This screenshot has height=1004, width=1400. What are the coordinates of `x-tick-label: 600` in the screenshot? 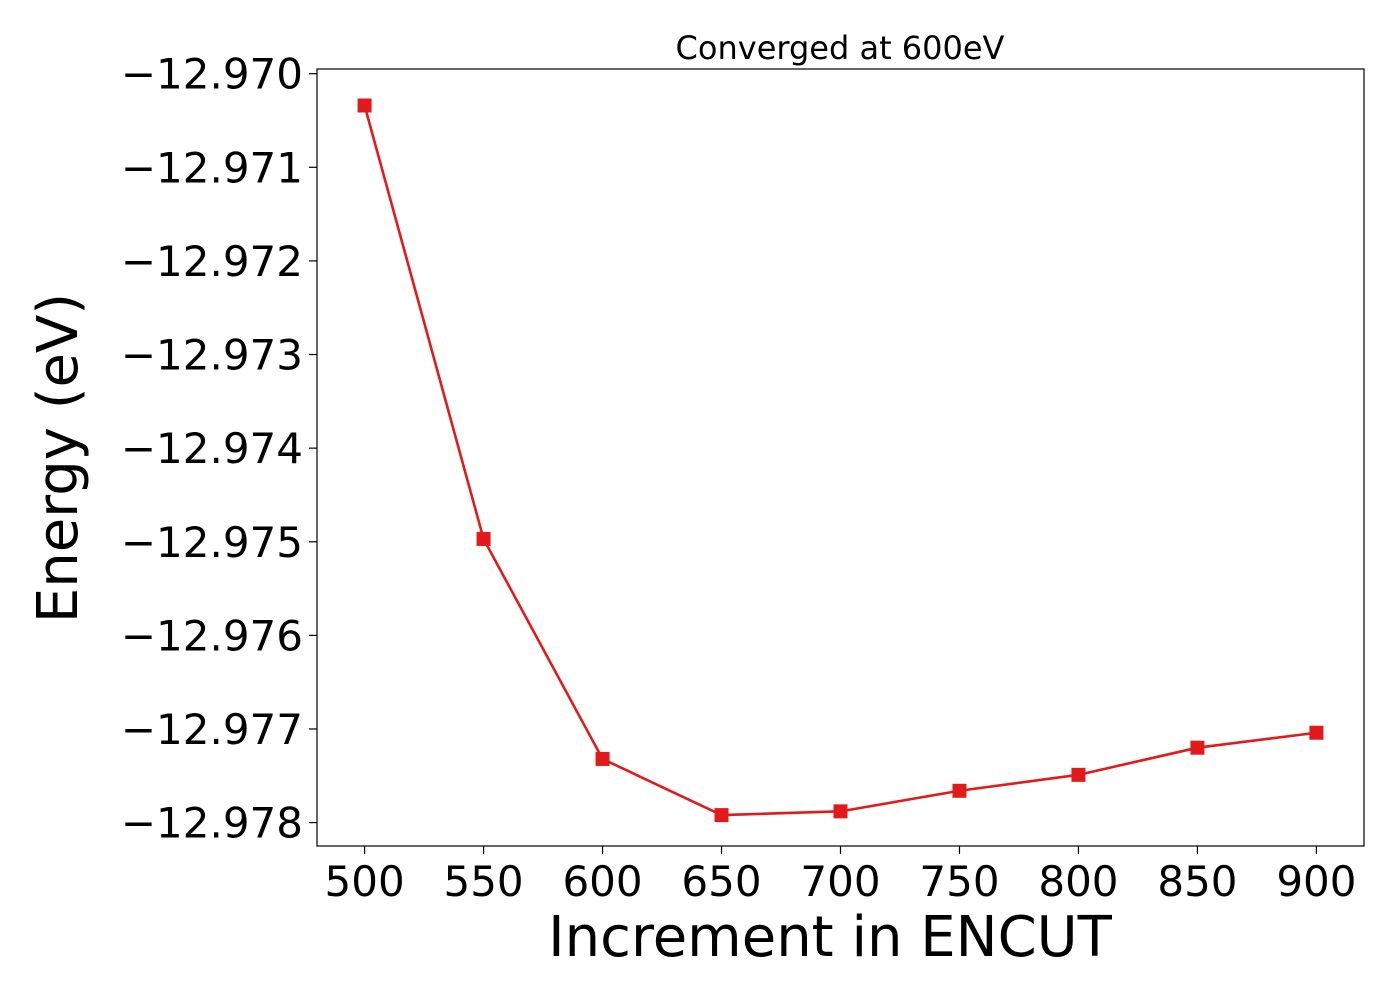 It's located at (602, 881).